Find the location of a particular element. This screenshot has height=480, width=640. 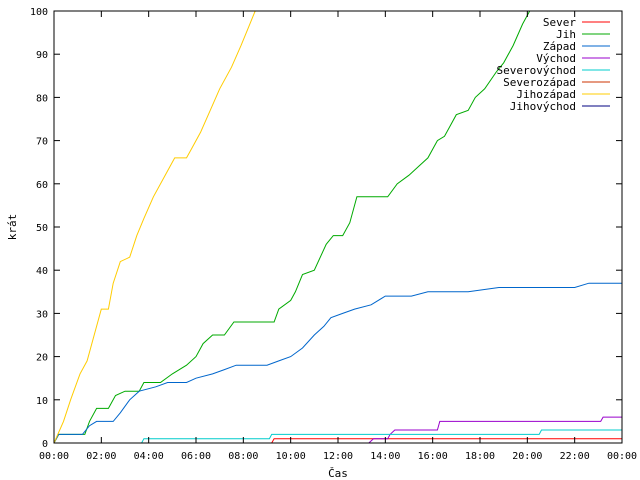

legend-label: Jih is located at coordinates (566, 34).